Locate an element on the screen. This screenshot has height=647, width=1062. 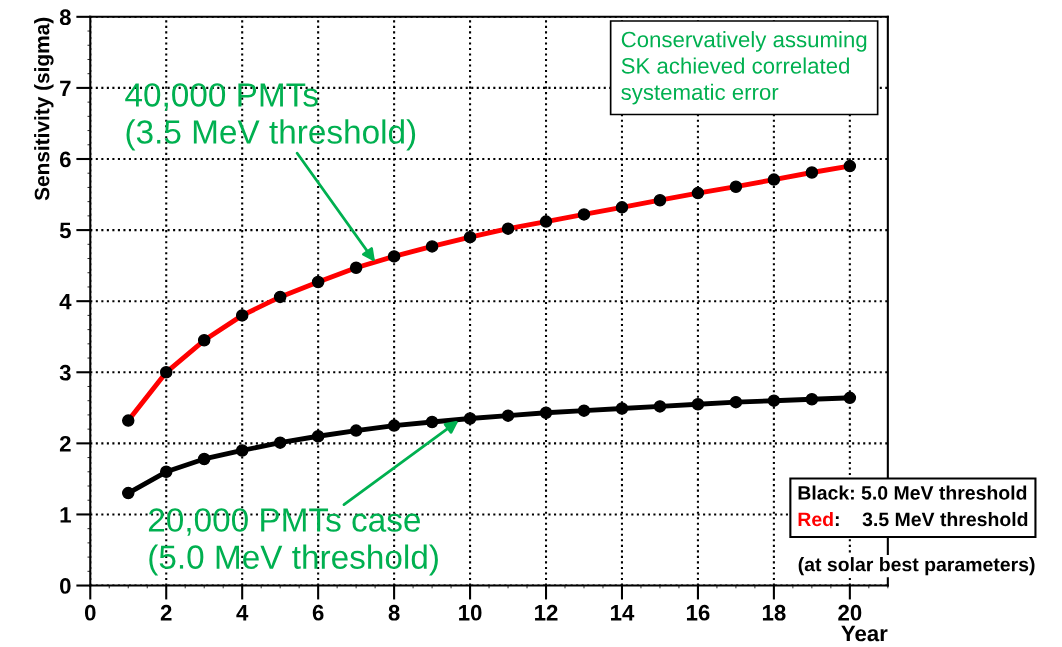
y-tick-label: 6 is located at coordinates (65, 159).